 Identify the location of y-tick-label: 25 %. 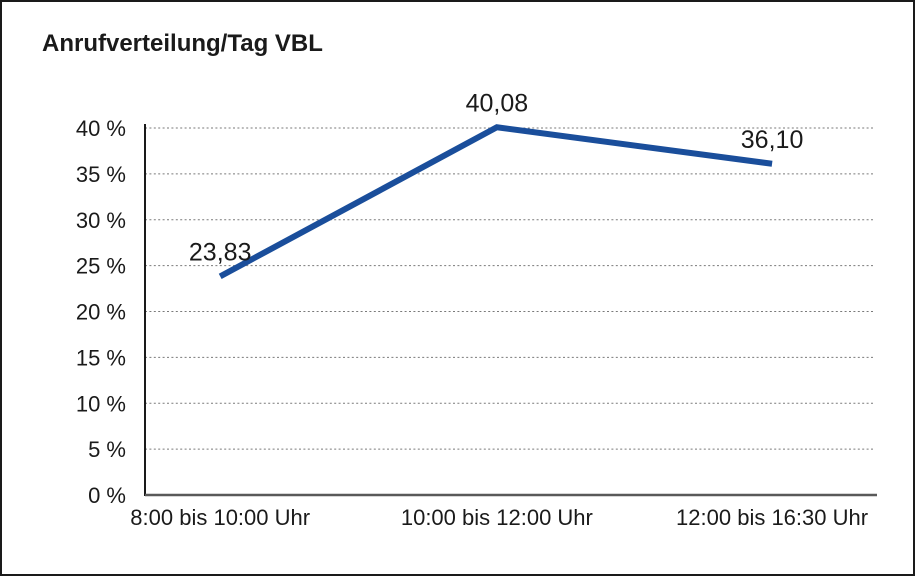
(101, 266).